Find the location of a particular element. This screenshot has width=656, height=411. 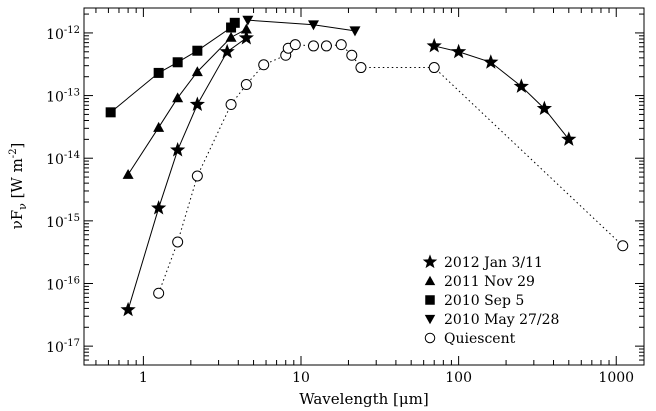

legend-label: 2010 May 27/28 is located at coordinates (501, 320).